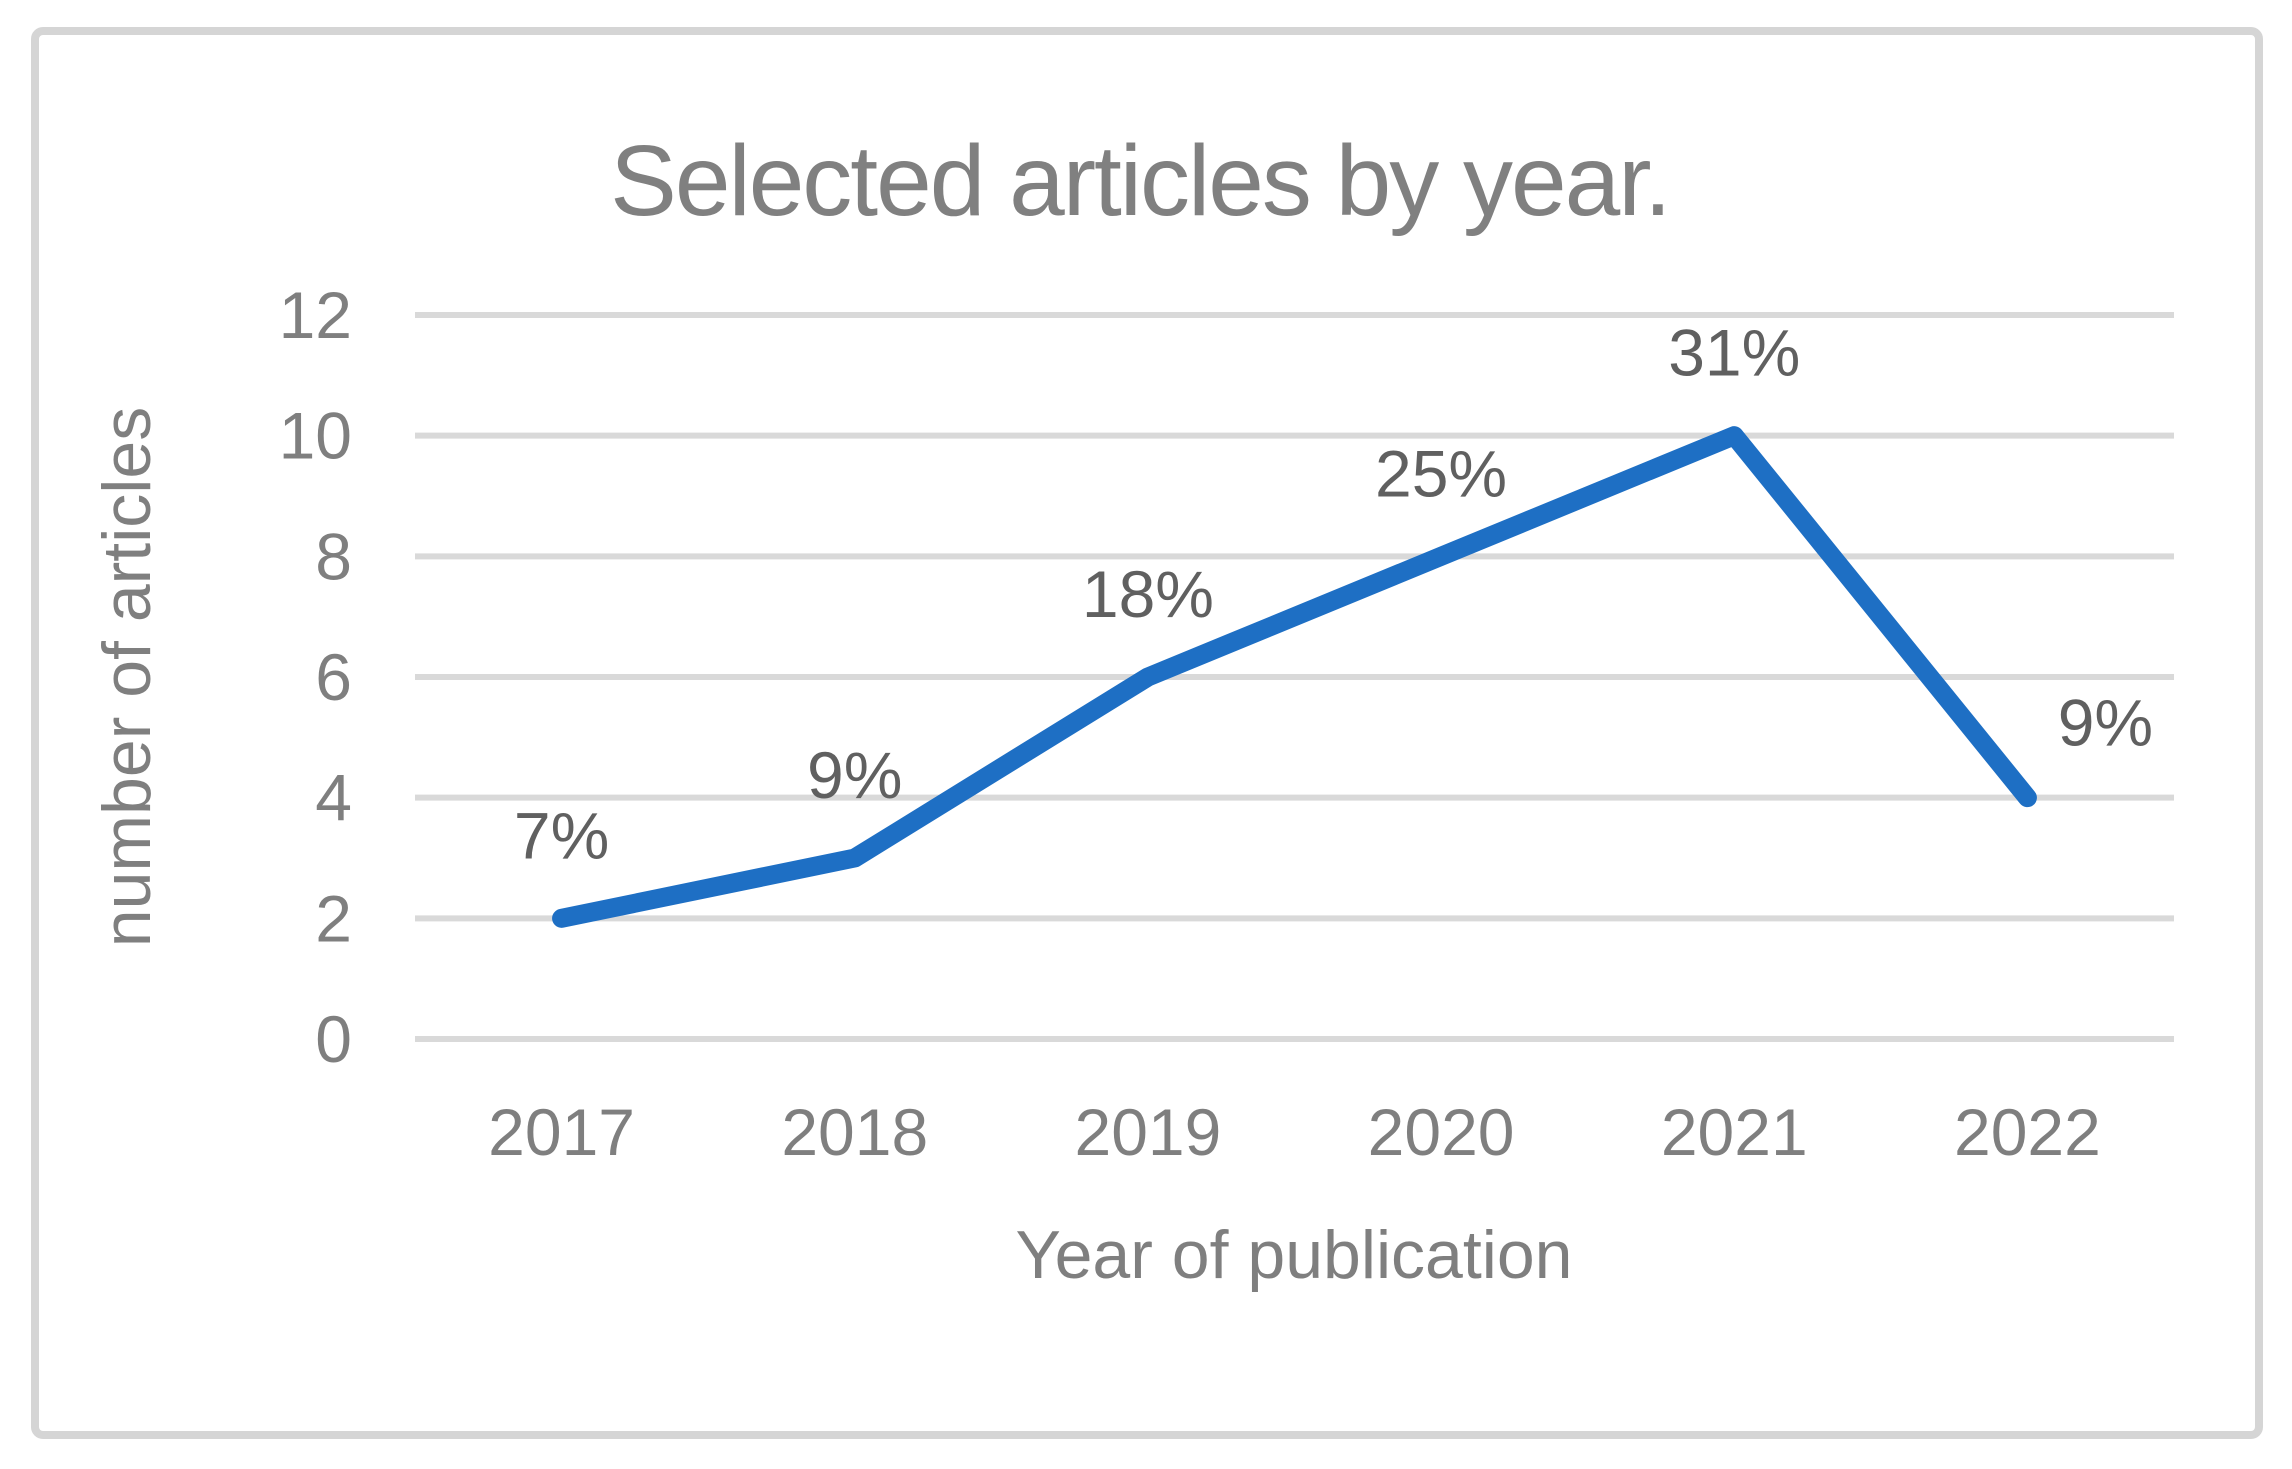  I want to click on x-tick-label-2019: 2019, so click(1148, 1132).